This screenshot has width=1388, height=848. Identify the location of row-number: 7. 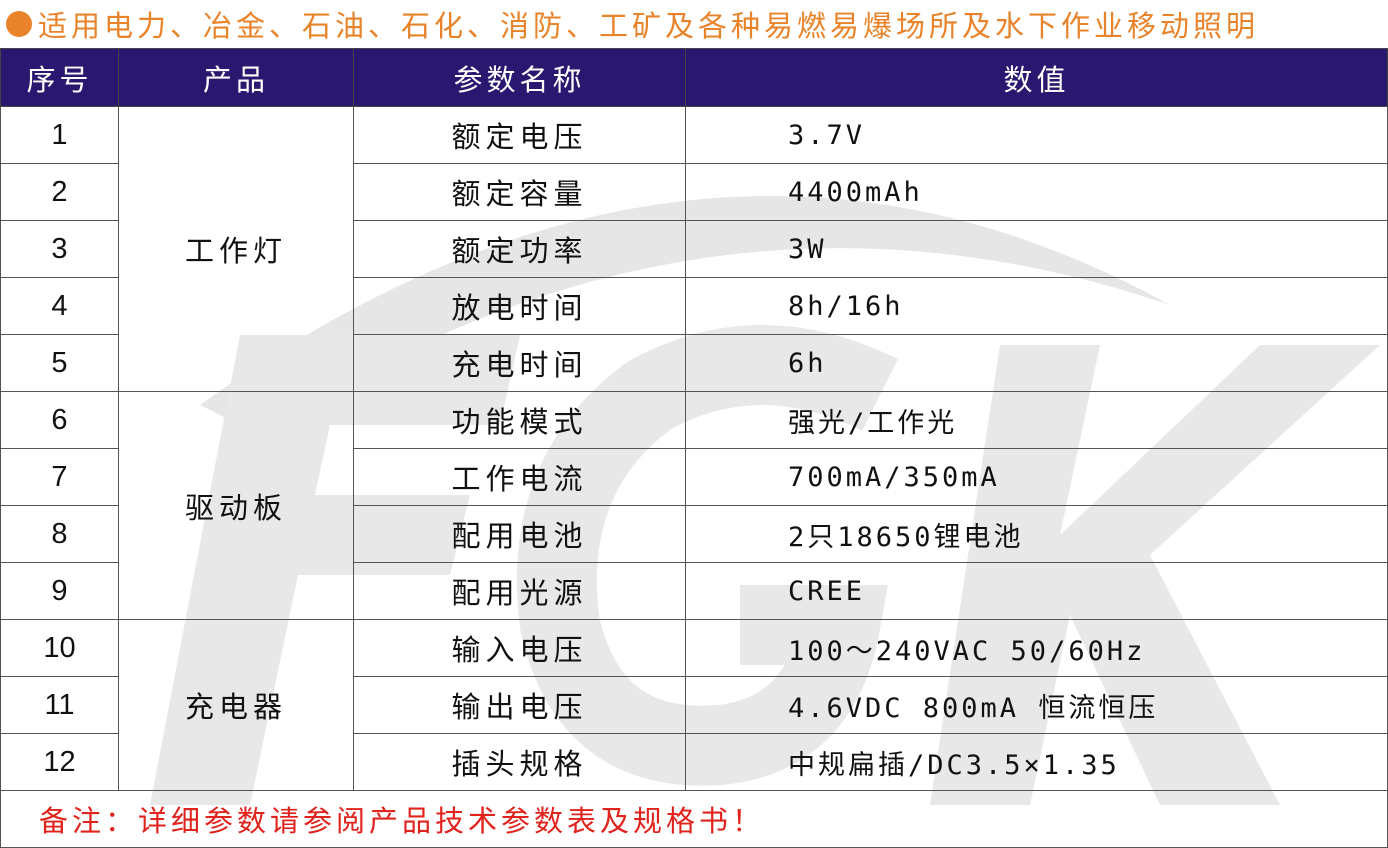
(59, 477).